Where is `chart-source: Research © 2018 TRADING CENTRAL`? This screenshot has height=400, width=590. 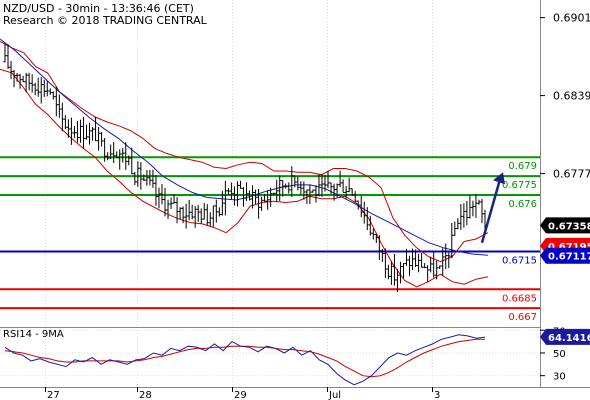 chart-source: Research © 2018 TRADING CENTRAL is located at coordinates (105, 20).